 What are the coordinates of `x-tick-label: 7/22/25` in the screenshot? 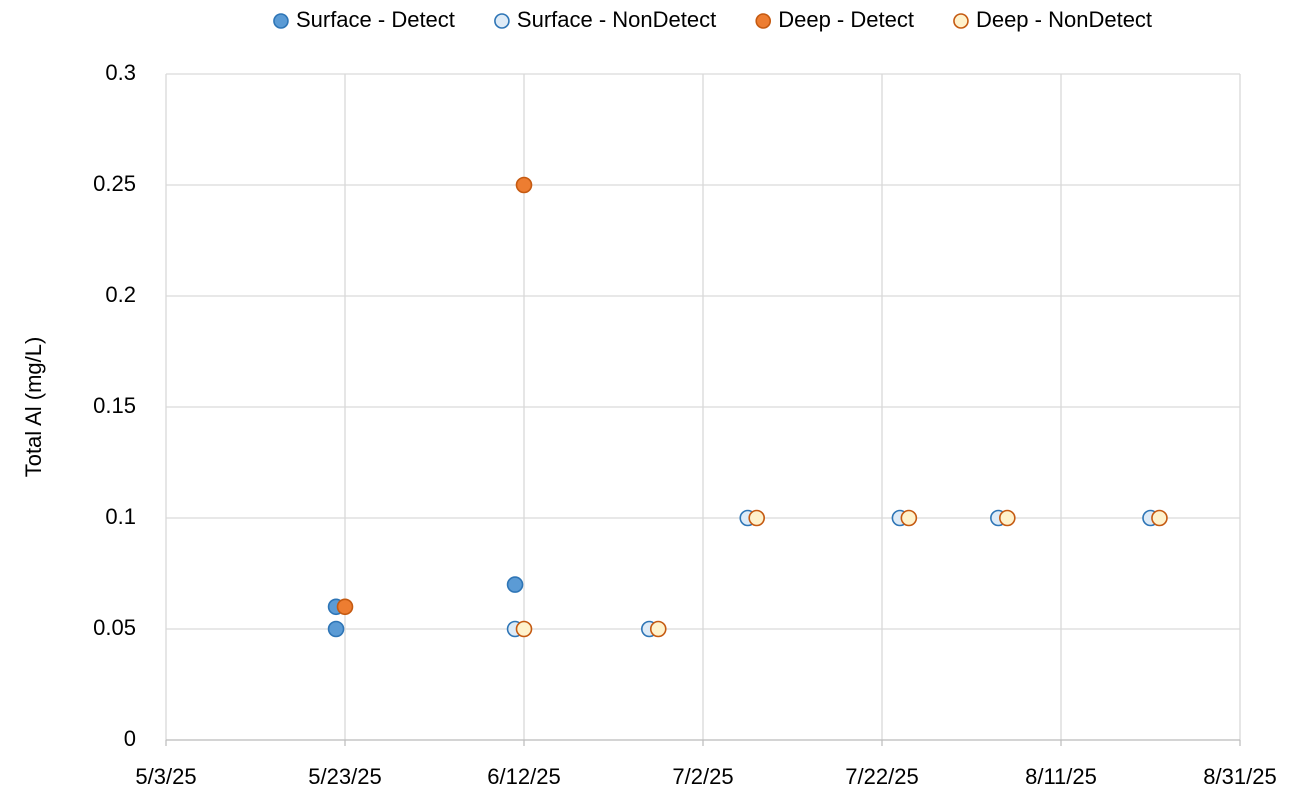 It's located at (881, 776).